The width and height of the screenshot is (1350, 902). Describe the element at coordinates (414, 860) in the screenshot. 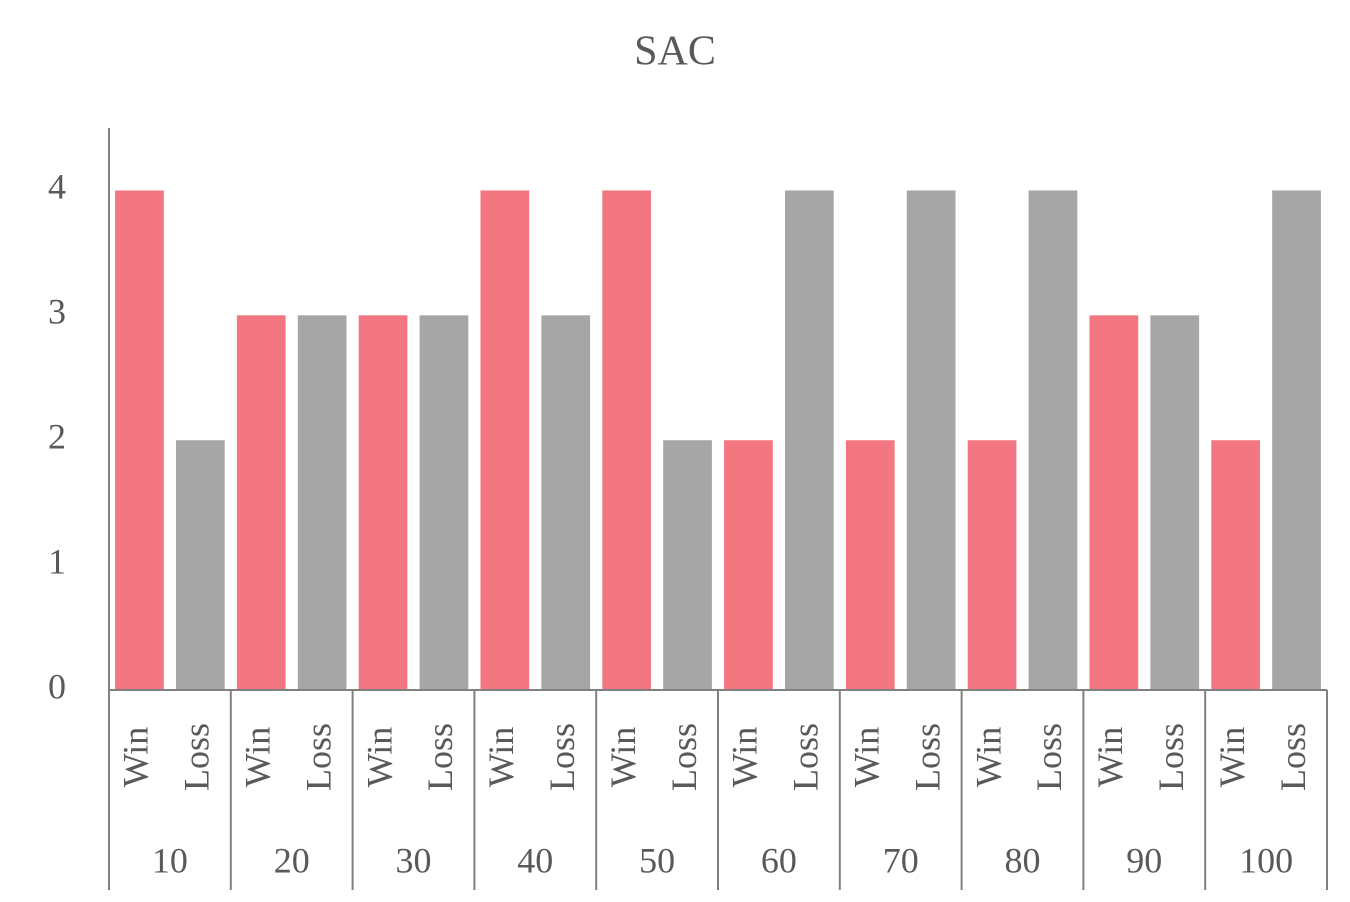

I see `group-label: 30` at that location.